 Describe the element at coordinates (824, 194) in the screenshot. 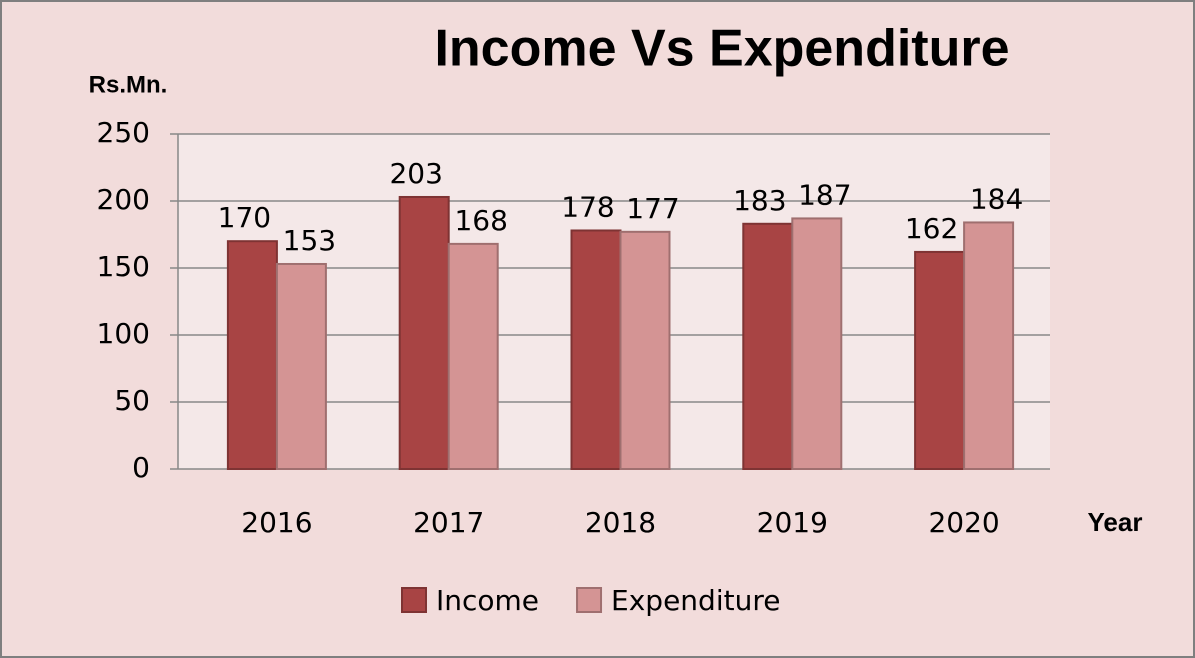

I see `data-label: 187` at that location.